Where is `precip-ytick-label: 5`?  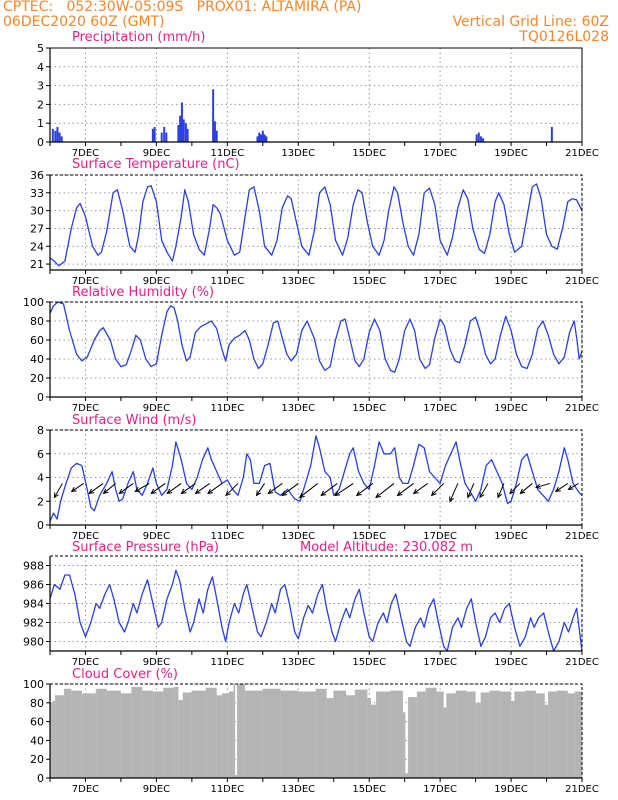
precip-ytick-label: 5 is located at coordinates (40, 48).